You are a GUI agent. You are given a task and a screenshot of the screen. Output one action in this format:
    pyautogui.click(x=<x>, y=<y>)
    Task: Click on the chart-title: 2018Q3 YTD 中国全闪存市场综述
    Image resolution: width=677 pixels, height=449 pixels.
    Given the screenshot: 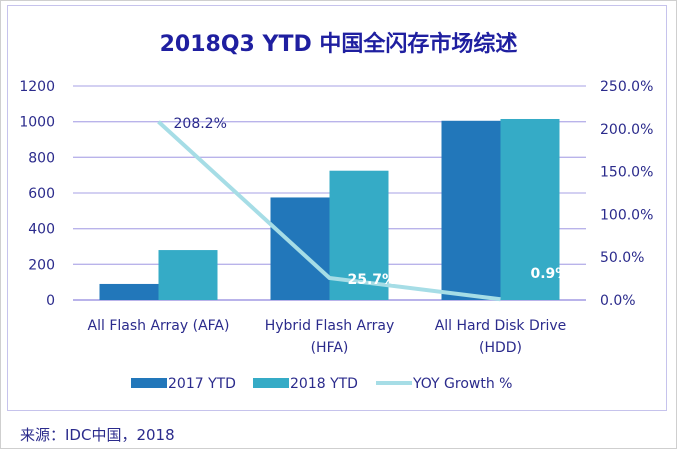 What is the action you would take?
    pyautogui.click(x=338, y=44)
    